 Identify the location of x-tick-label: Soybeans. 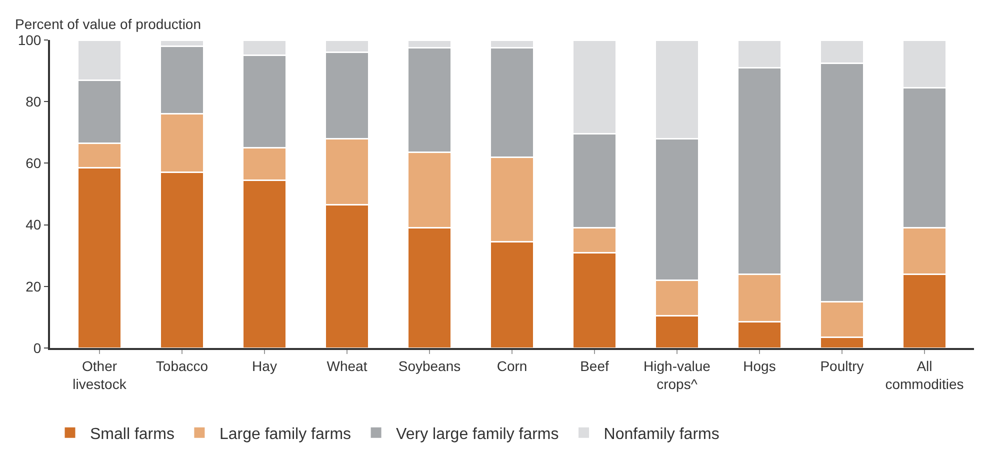
(429, 366).